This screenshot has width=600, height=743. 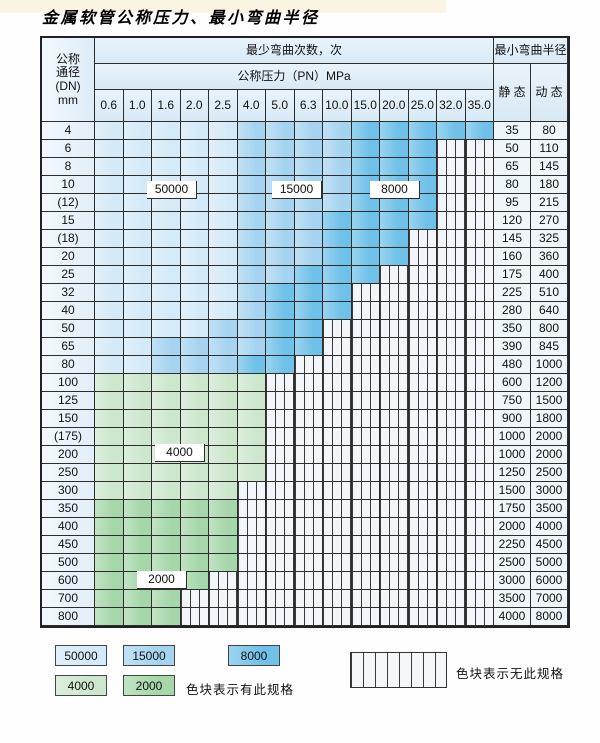 What do you see at coordinates (68, 365) in the screenshot?
I see `dn-cell: 80` at bounding box center [68, 365].